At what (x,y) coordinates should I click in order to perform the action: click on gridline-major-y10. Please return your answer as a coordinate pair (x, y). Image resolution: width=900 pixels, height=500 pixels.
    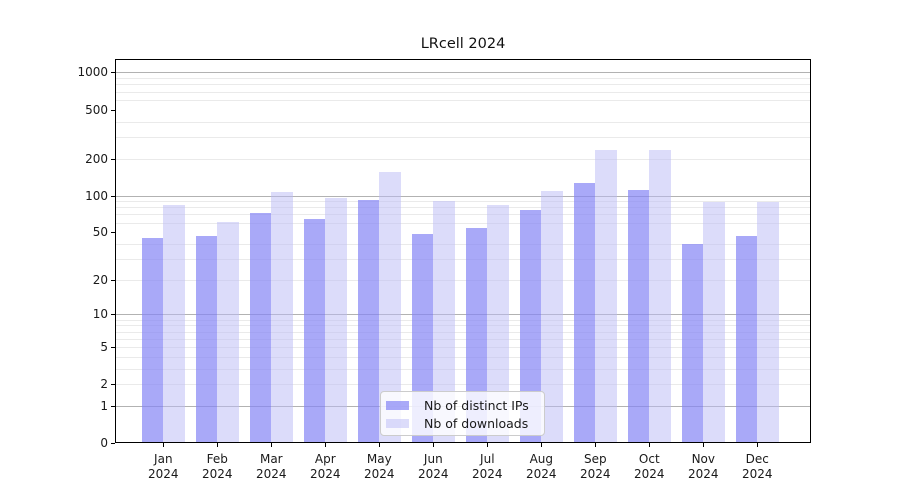
    Looking at the image, I should click on (463, 315).